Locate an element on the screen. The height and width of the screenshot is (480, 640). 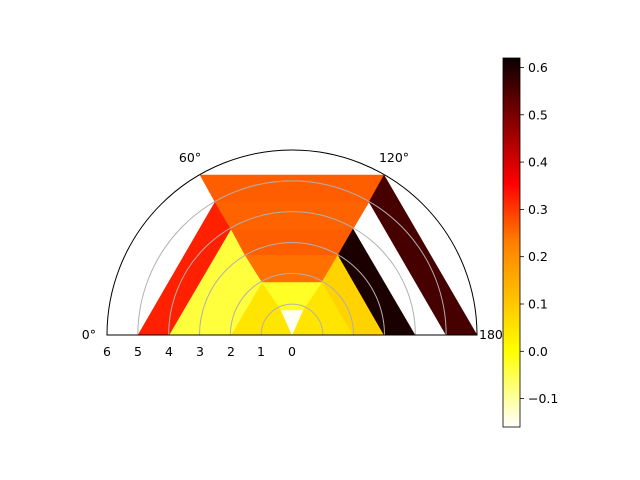
colorbar-tick-label: 0.5 is located at coordinates (538, 114).